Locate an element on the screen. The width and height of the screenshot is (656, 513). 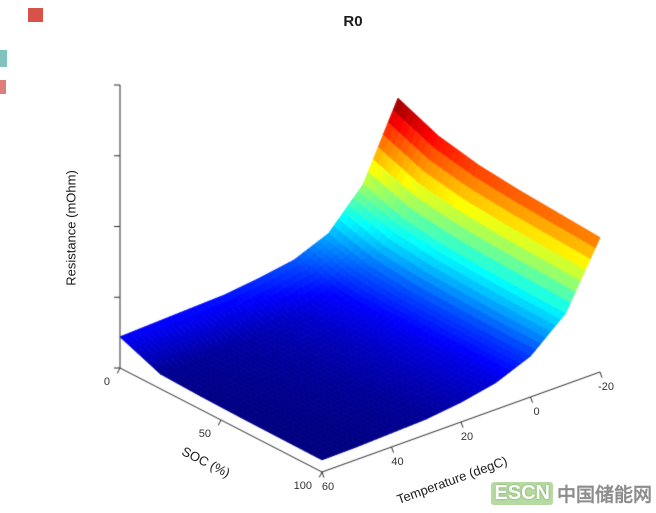
artifact-red-topleft is located at coordinates (35, 15).